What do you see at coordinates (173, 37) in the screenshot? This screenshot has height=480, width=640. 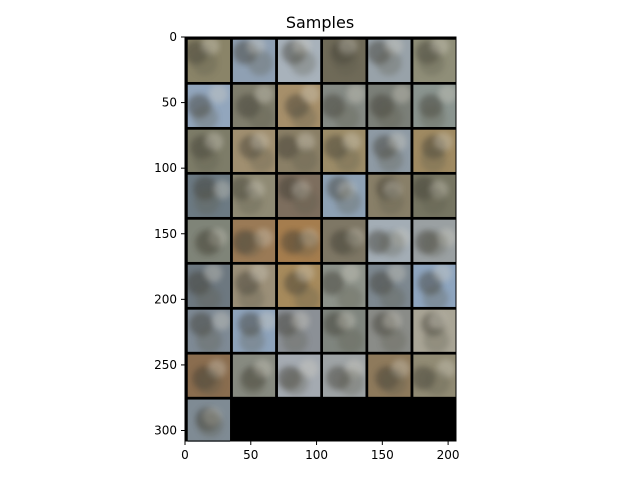 I see `y-tick-label: 0` at bounding box center [173, 37].